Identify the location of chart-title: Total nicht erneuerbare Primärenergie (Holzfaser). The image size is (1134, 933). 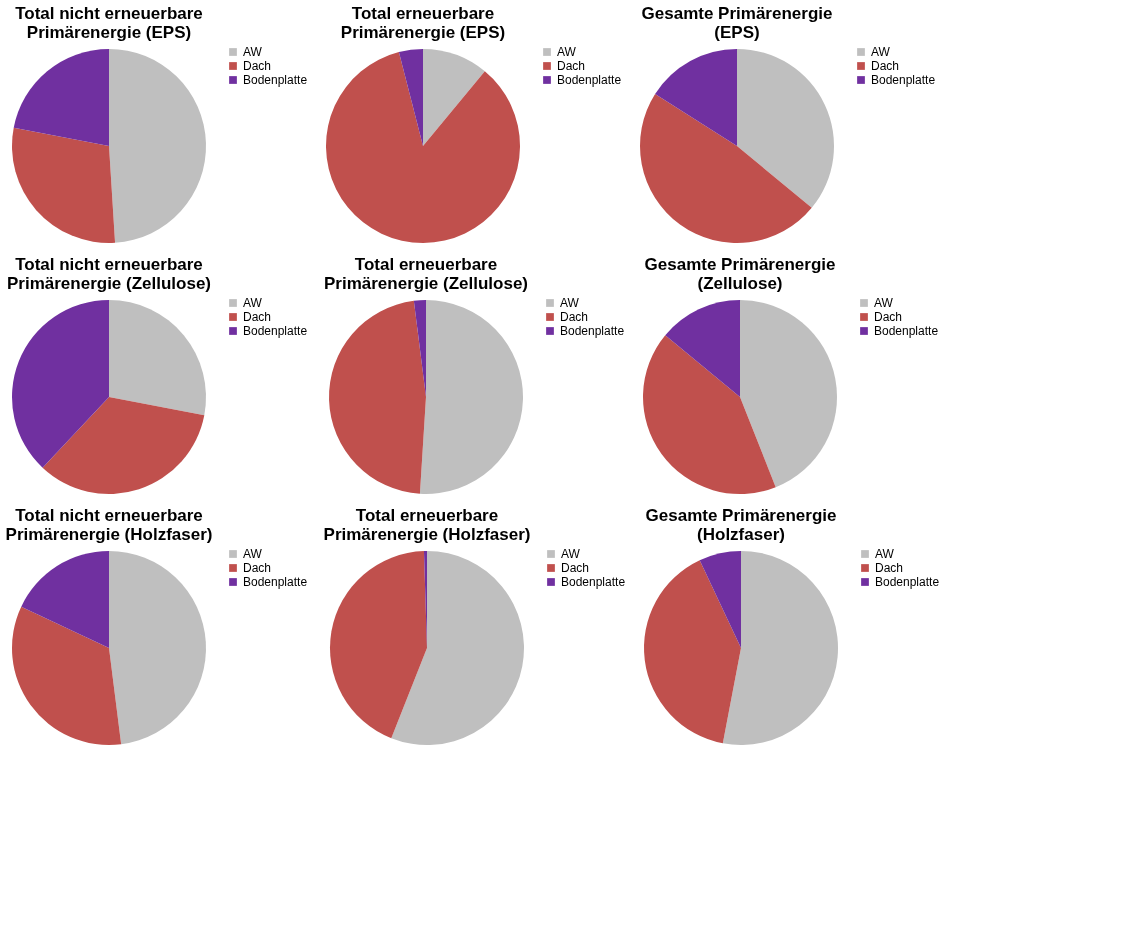
(109, 525).